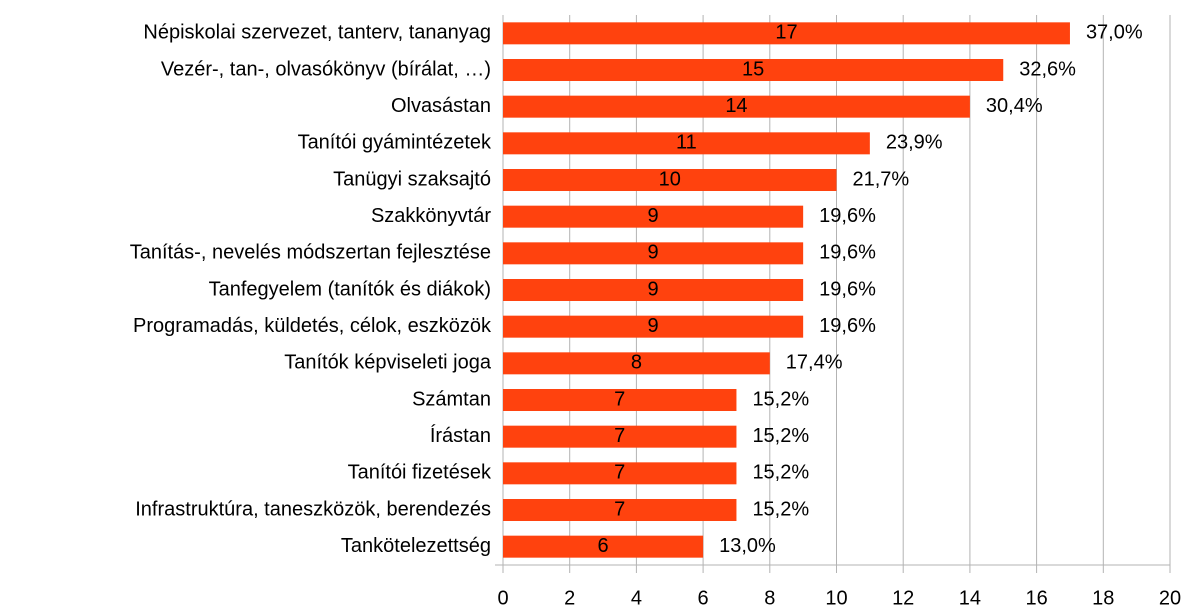 The image size is (1187, 610). I want to click on data-label: 14, so click(736, 106).